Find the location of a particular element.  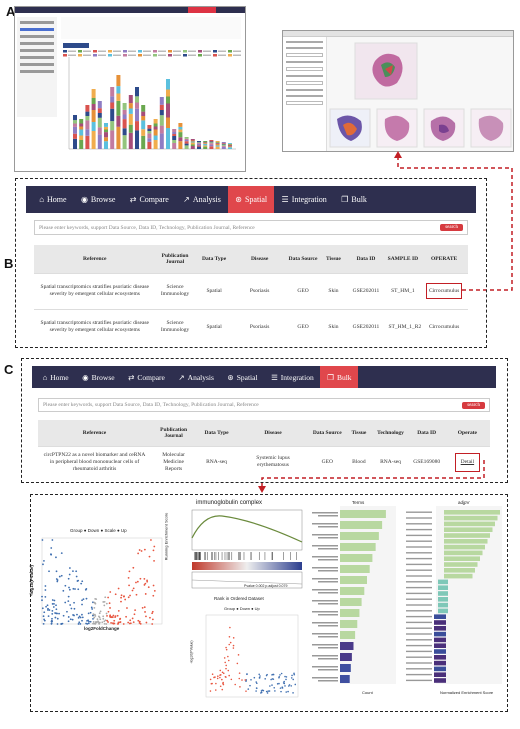

panel-c-search-button: search is located at coordinates (473, 405).